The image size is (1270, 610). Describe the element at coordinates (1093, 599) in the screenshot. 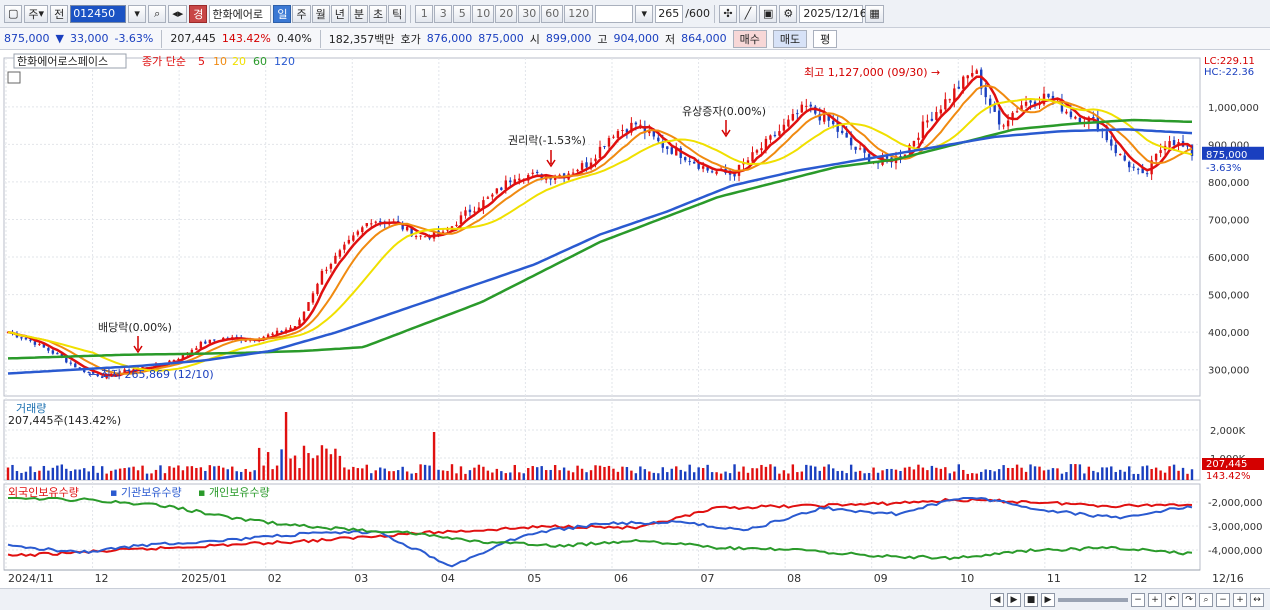

I see `zoom-slider` at that location.